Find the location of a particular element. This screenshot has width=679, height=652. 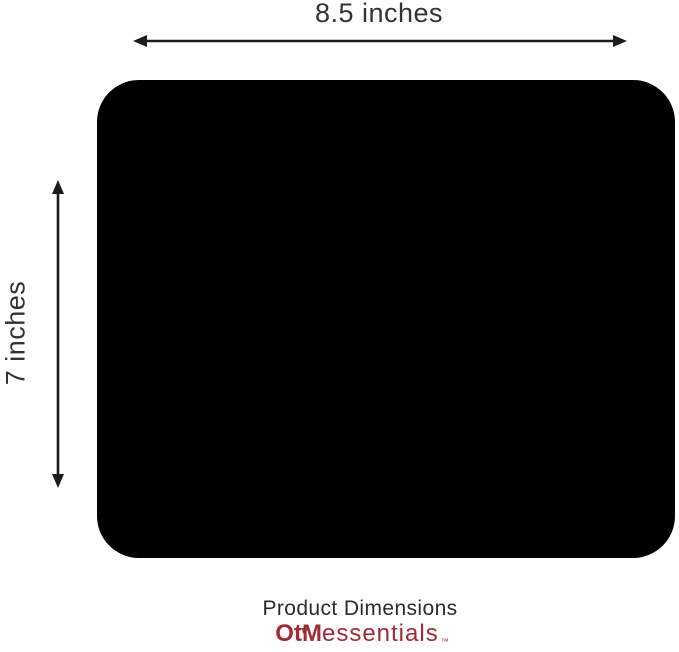

brand-logo: O t M essentials ™ is located at coordinates (361, 634).